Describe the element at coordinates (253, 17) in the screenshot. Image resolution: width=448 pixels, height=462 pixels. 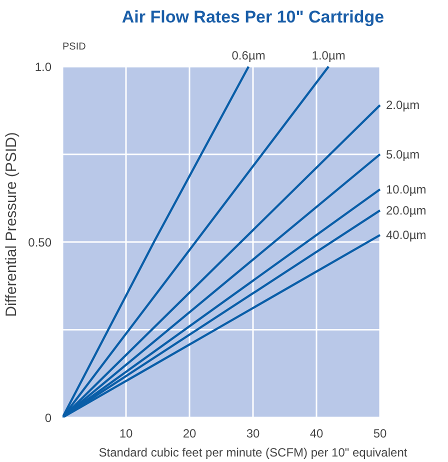
I see `chart-title: Air Flow Rates Per 10" Cartridge` at that location.